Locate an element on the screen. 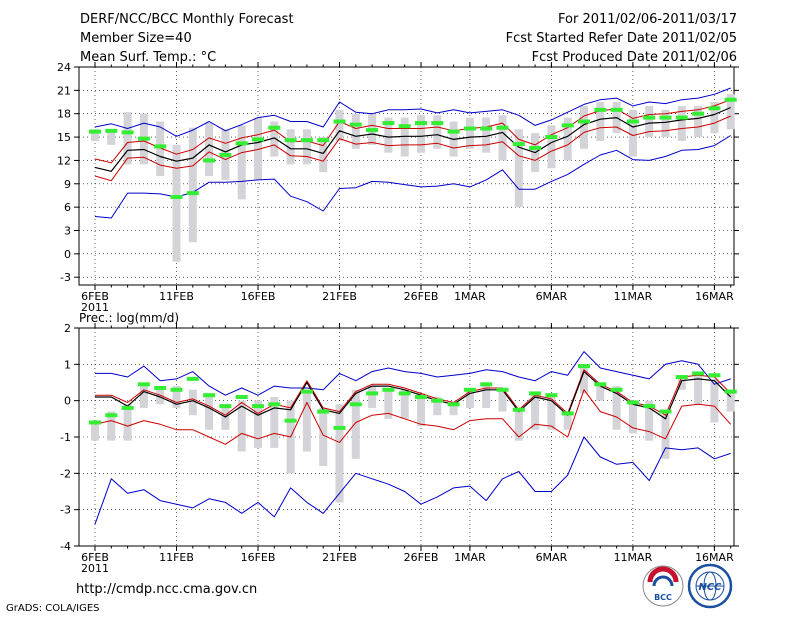 This screenshot has width=800, height=618. forecast-started-date: Fcst Started Refer Date 2011/02/05 is located at coordinates (621, 38).